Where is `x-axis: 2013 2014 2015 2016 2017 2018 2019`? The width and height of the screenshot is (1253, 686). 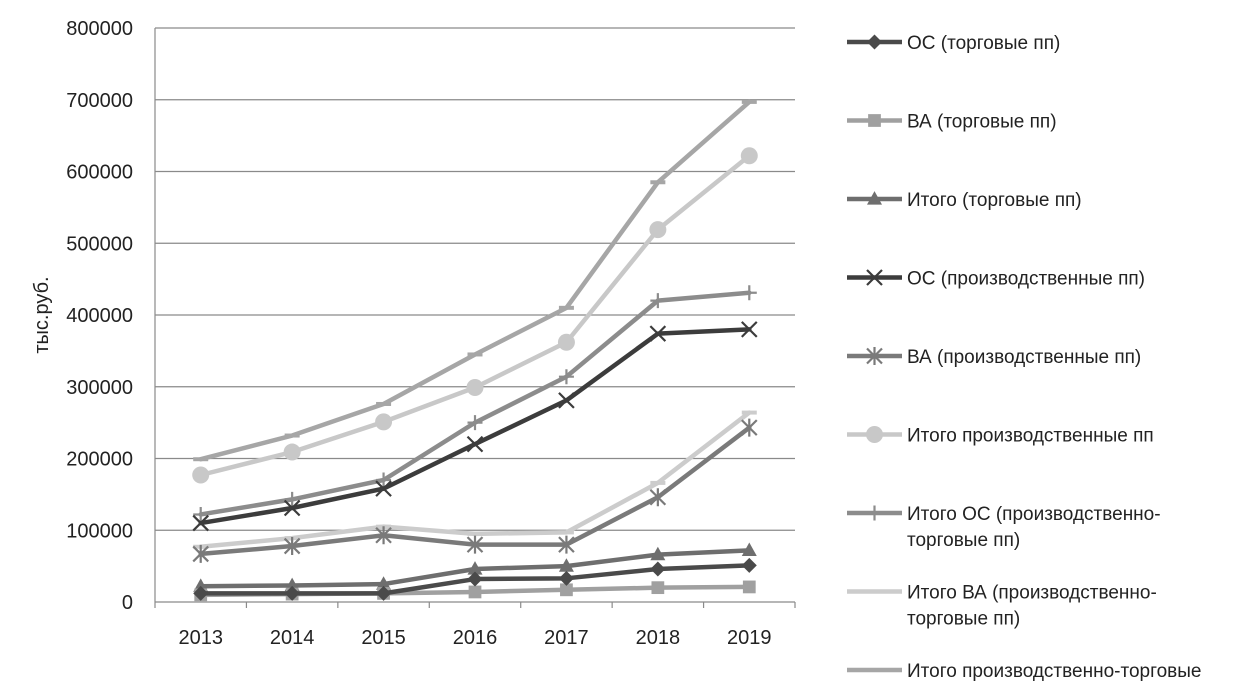 x-axis: 2013 2014 2015 2016 2017 2018 2019 is located at coordinates (475, 625).